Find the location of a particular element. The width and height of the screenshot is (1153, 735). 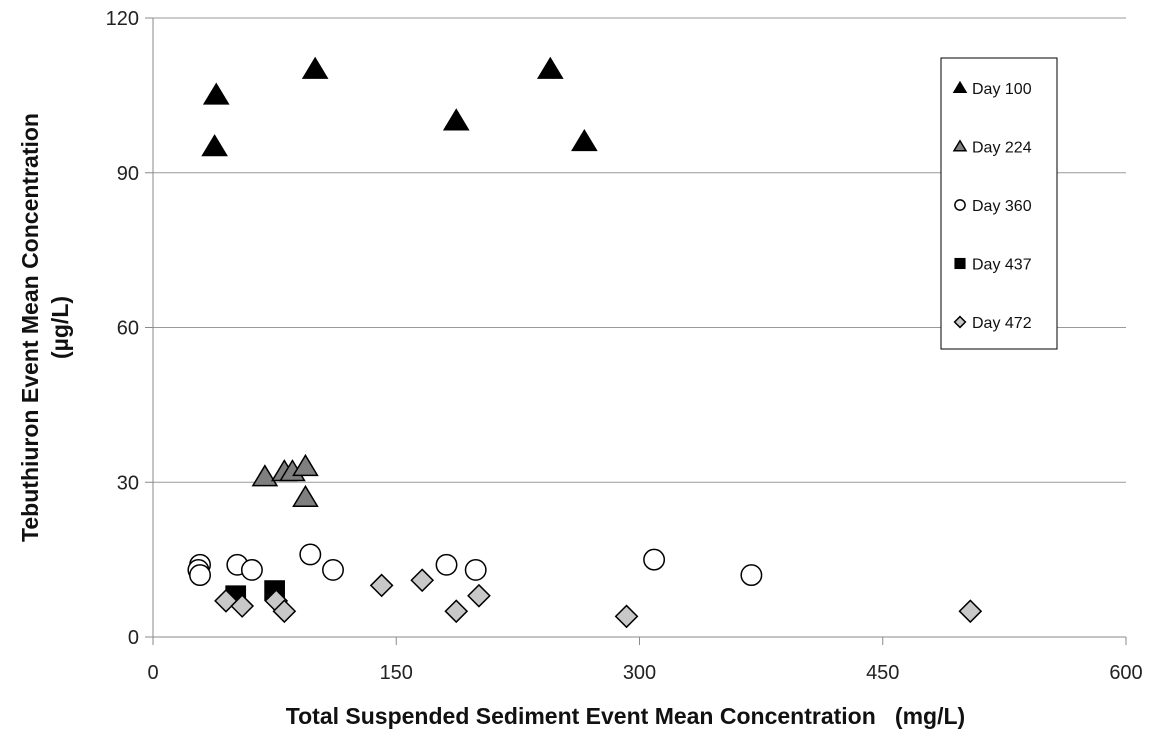

y-tick-label: 0 is located at coordinates (133, 638).